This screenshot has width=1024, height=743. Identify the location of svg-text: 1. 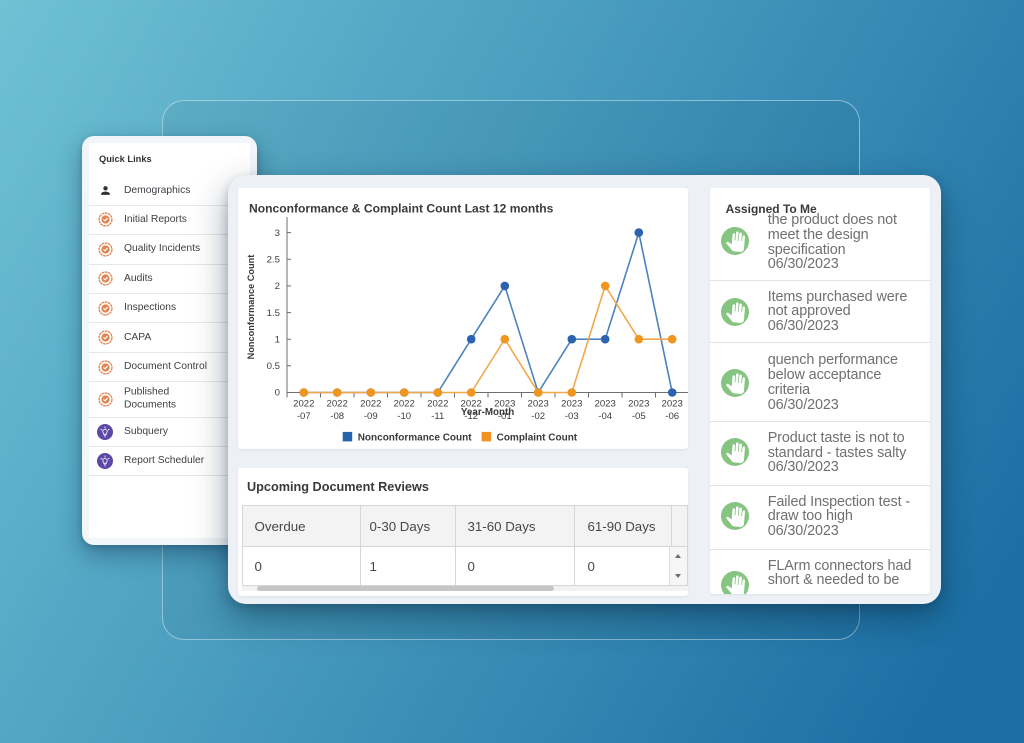
(277, 339).